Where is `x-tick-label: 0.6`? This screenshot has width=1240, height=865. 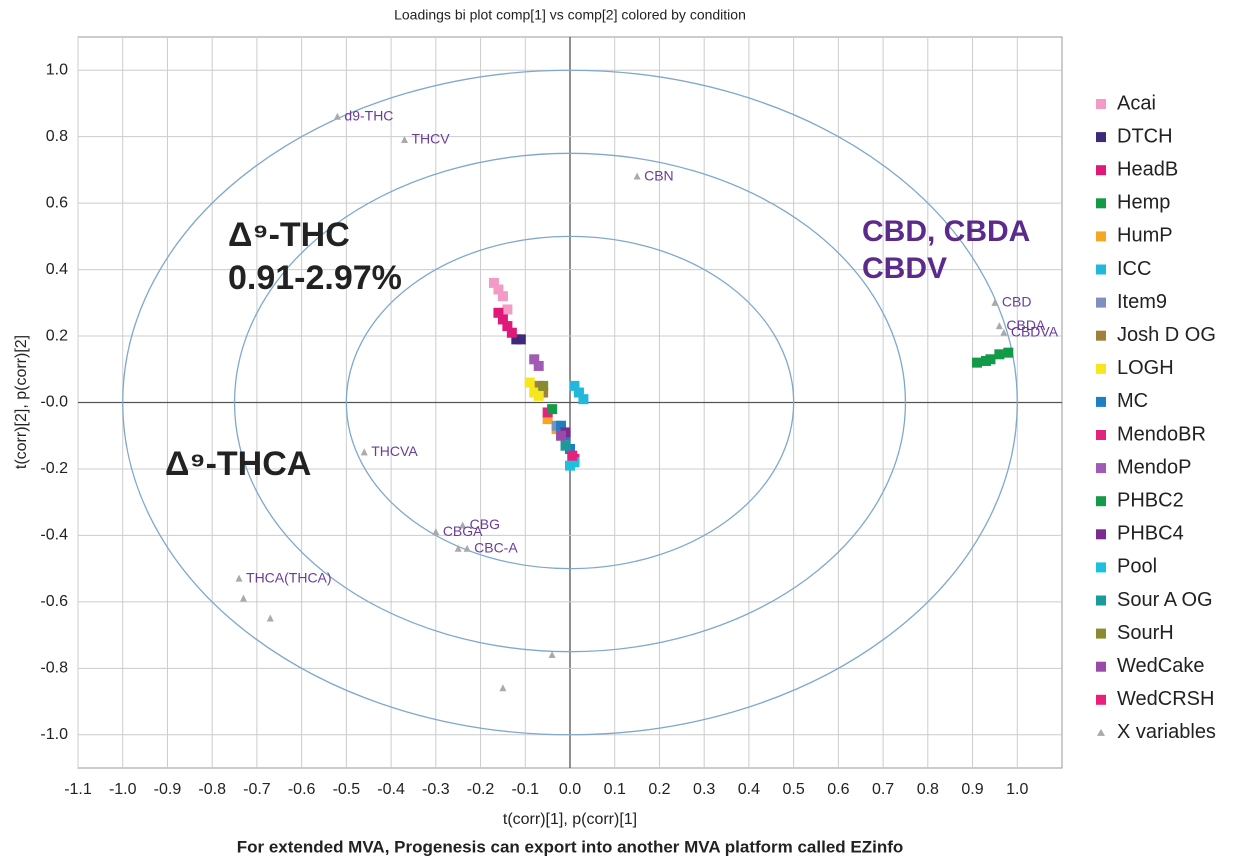
x-tick-label: 0.6 is located at coordinates (838, 789).